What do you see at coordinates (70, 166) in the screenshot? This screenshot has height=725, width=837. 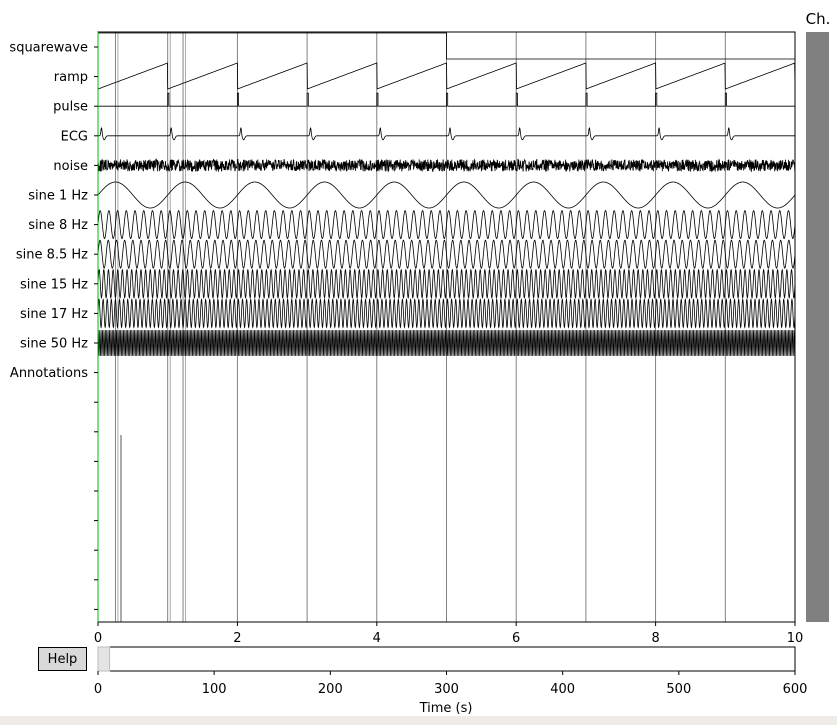 I see `channel-label: noise` at bounding box center [70, 166].